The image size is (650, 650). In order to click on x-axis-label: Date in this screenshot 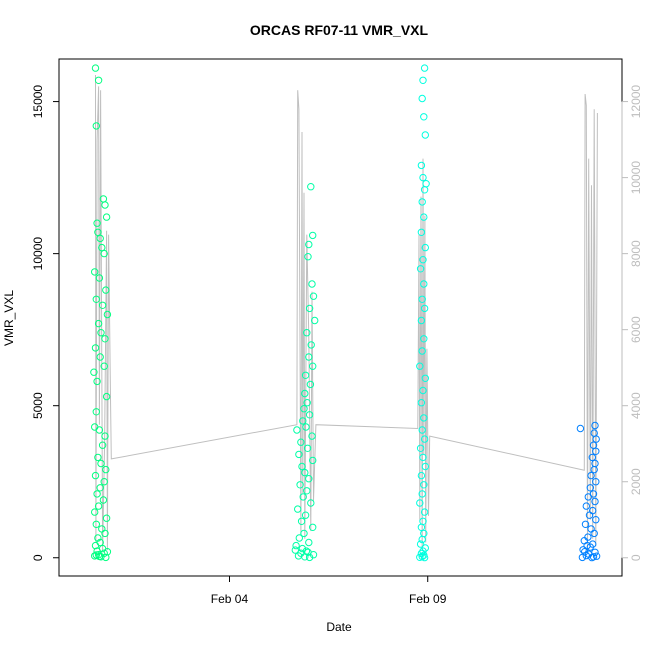, I will do `click(339, 627)`.